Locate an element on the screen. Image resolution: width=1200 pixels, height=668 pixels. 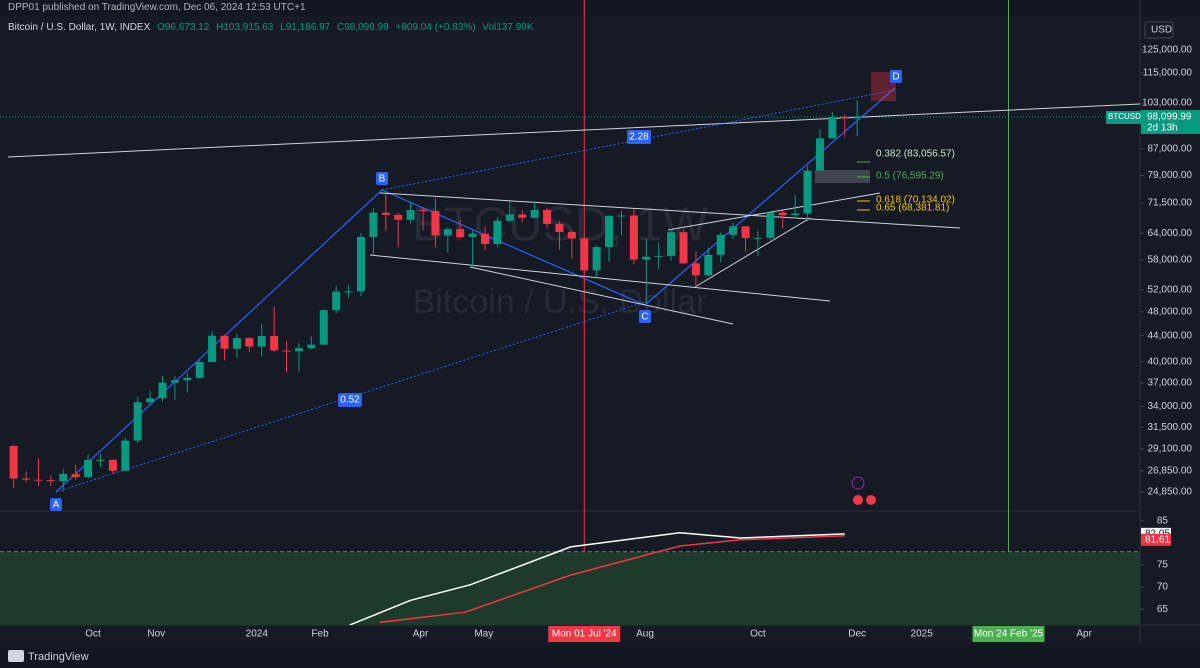
currency: USD is located at coordinates (1161, 30).